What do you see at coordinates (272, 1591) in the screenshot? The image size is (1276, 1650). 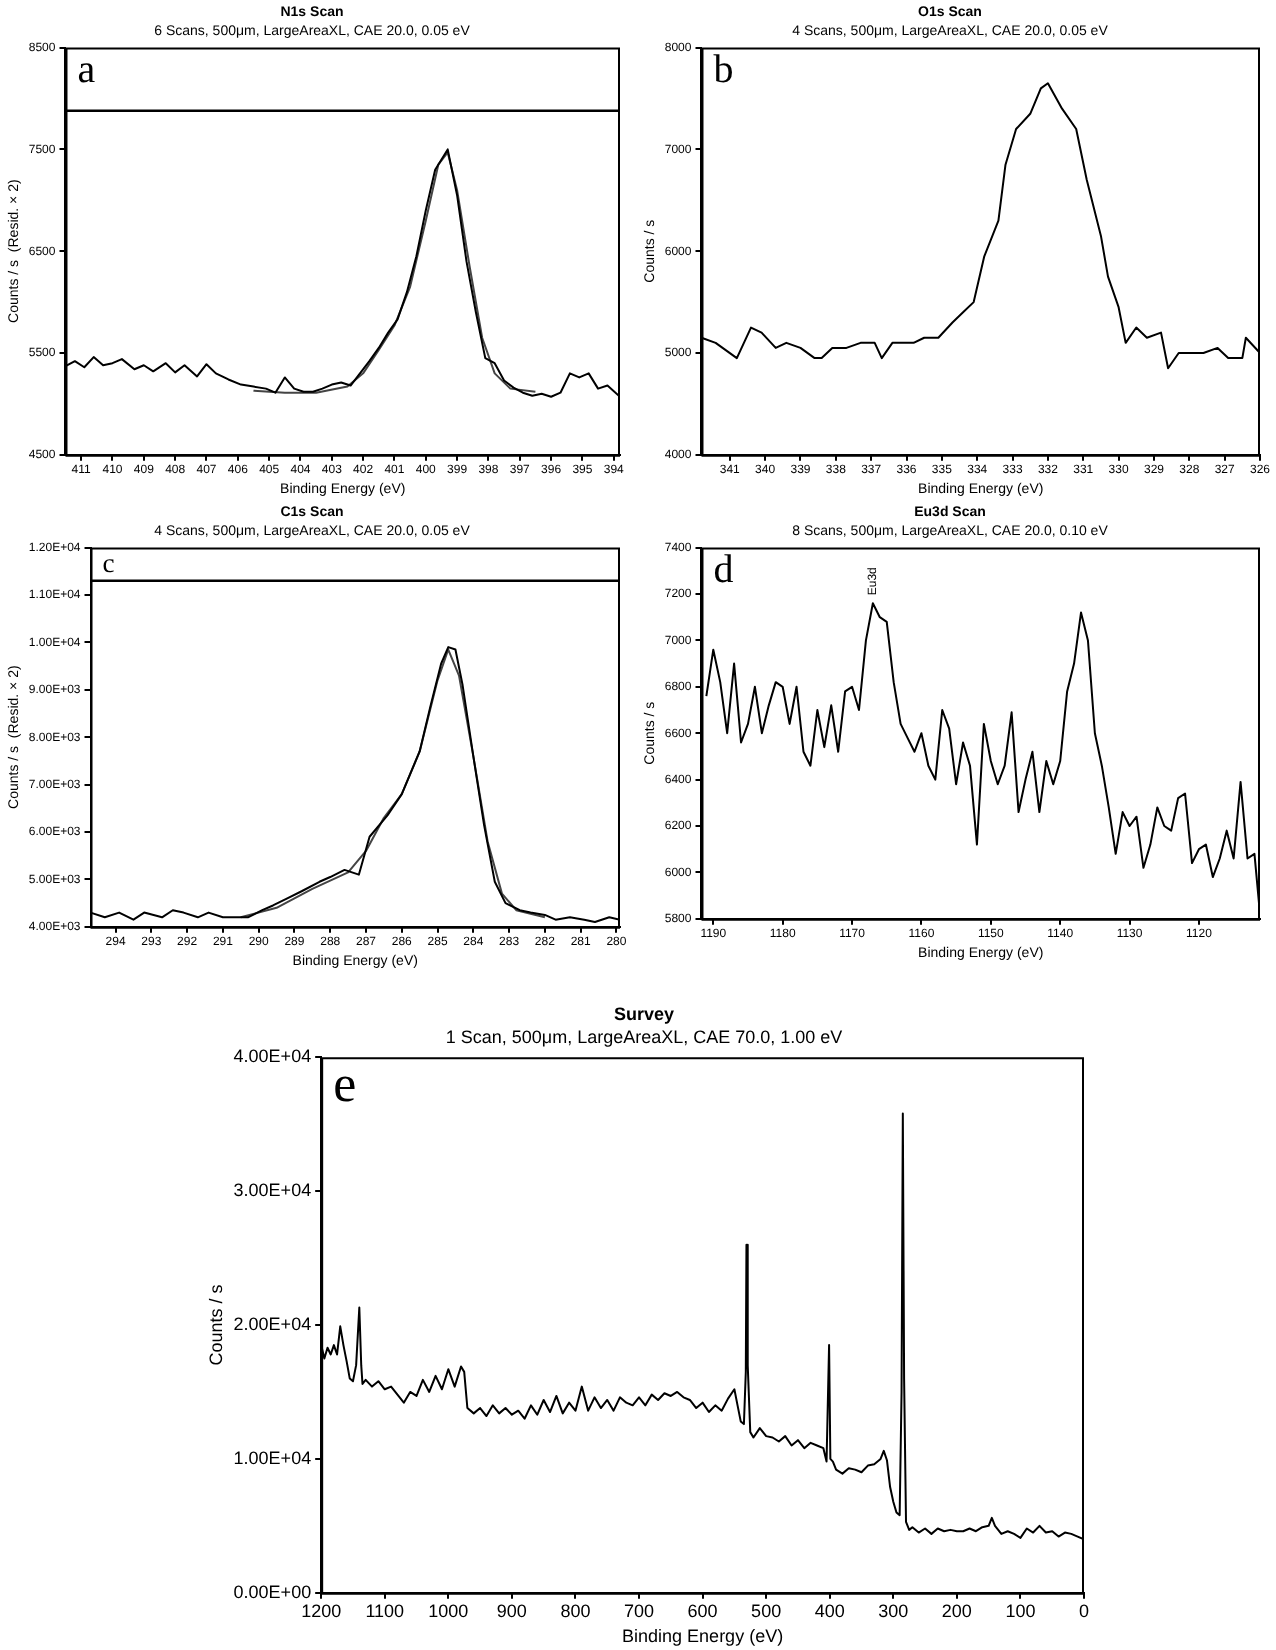 I see `y-tick-label: 0.00E+00` at bounding box center [272, 1591].